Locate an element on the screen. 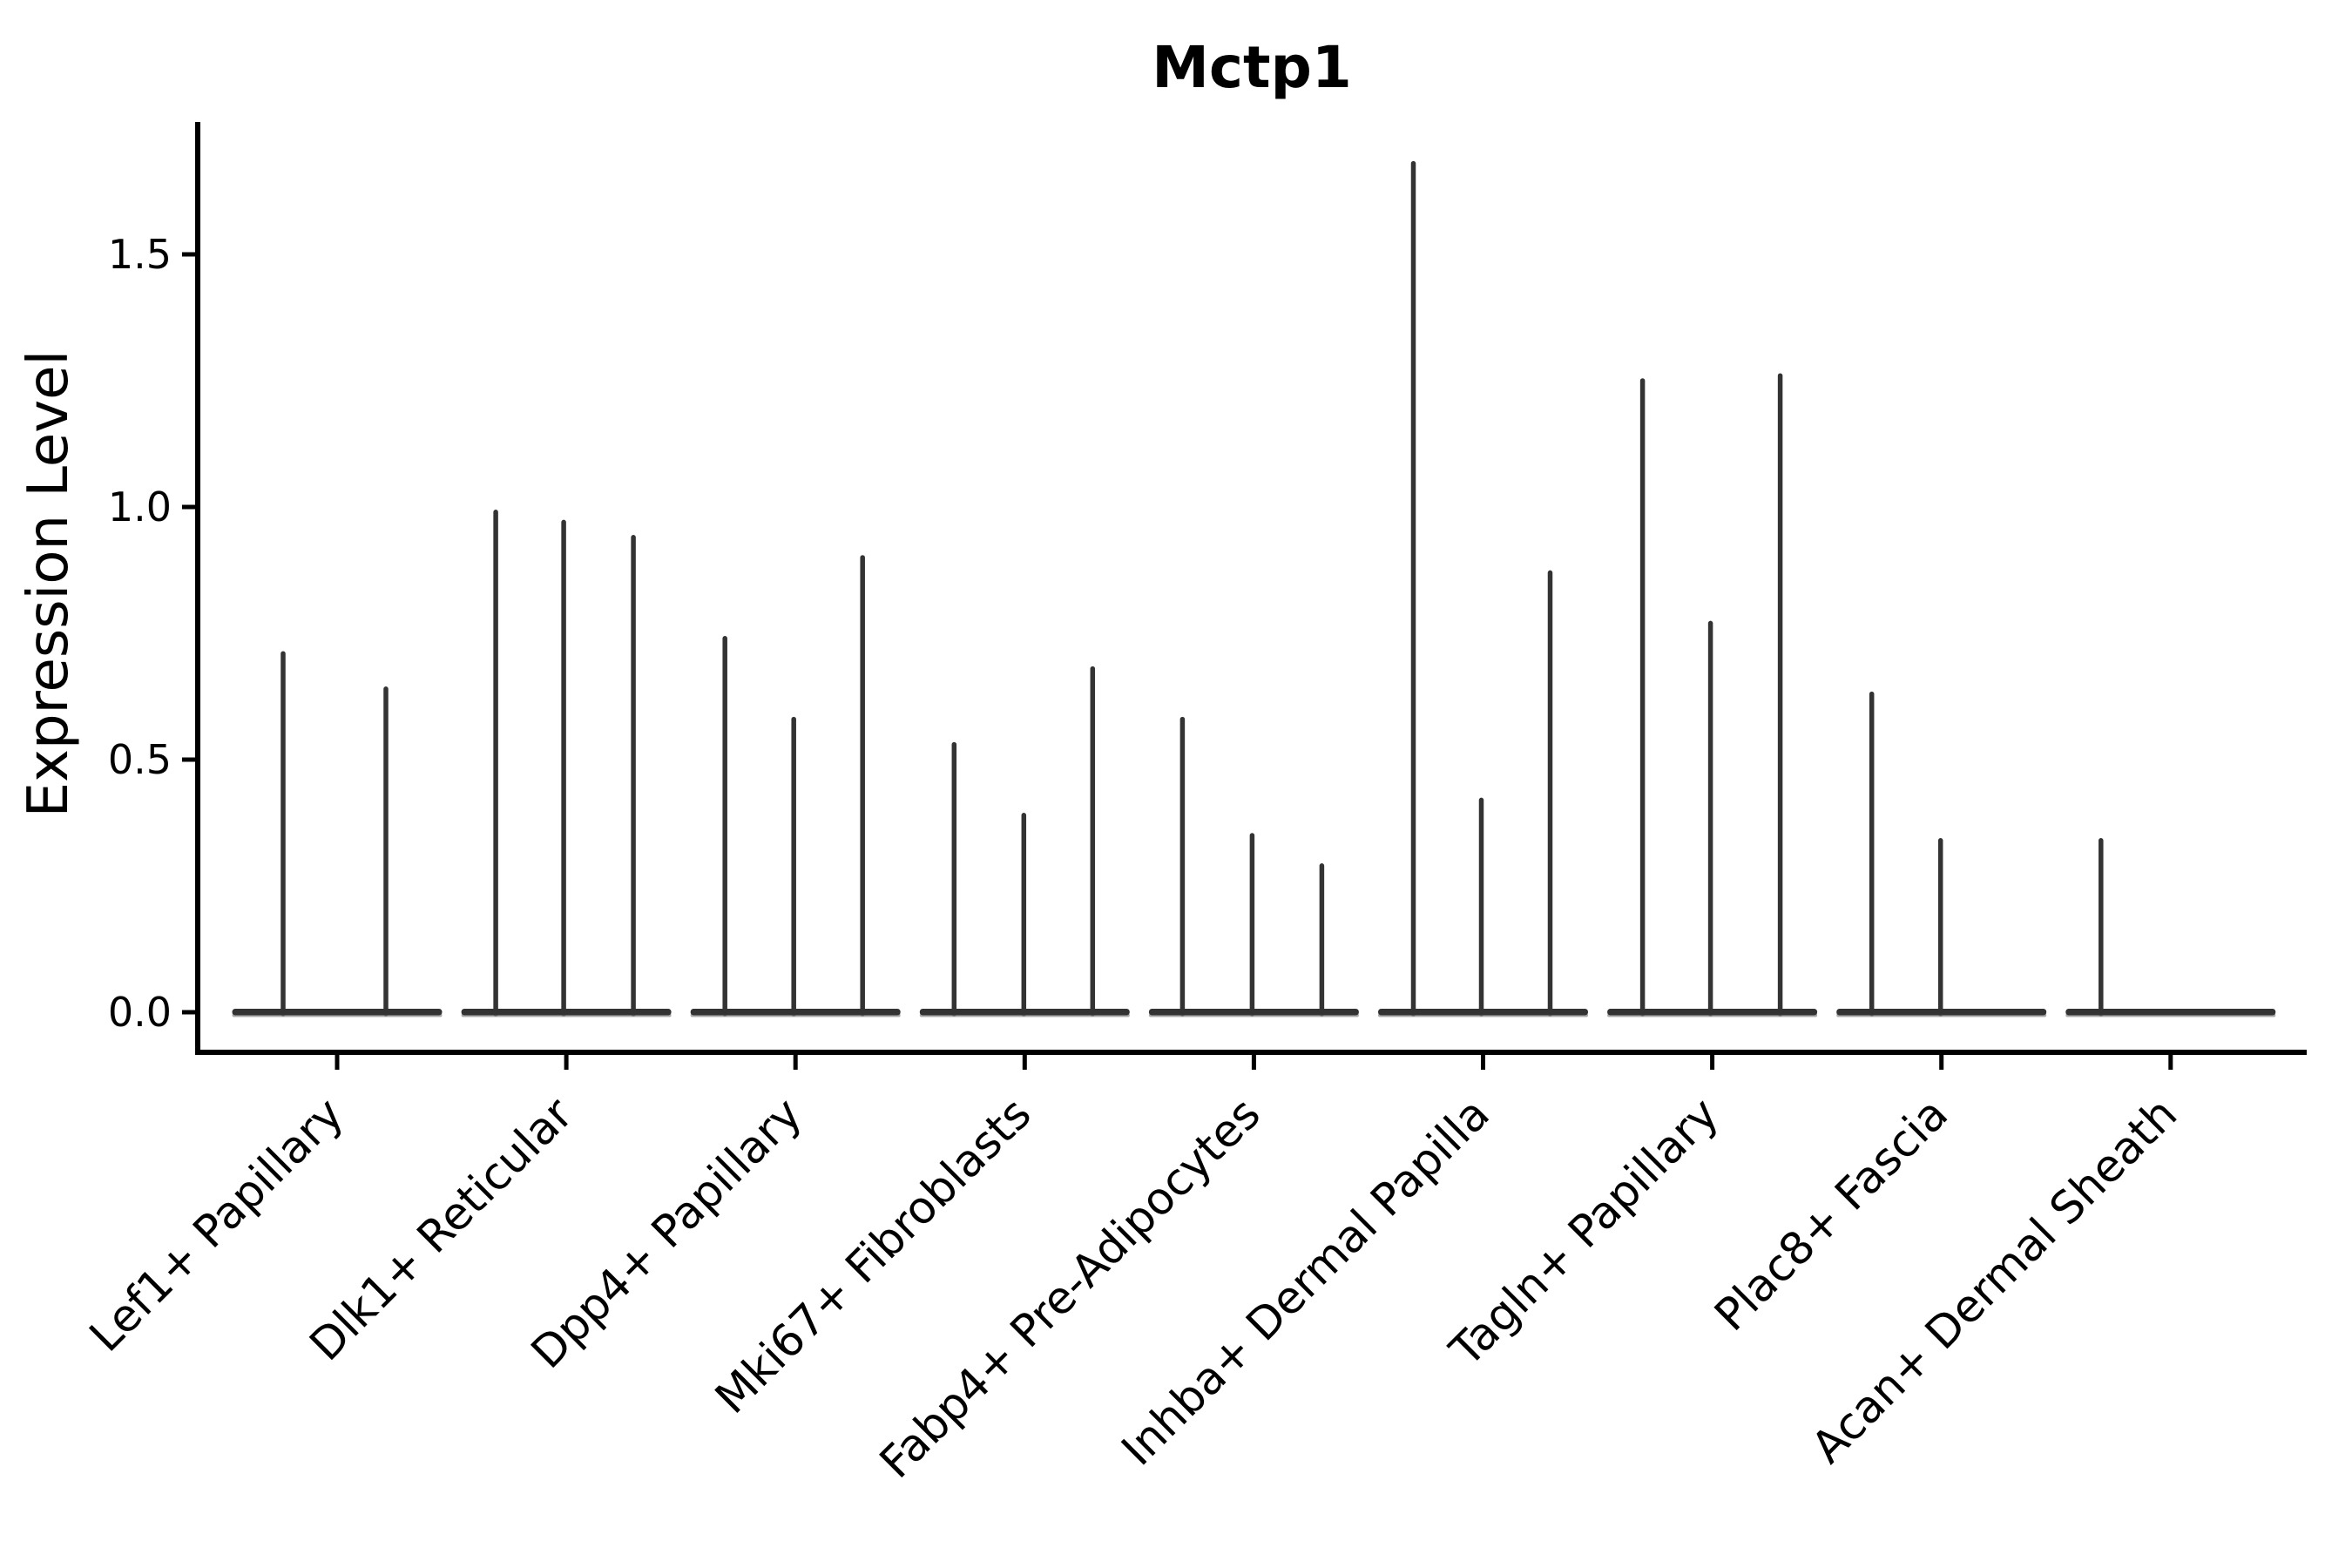  y-tick-label: 1.0 is located at coordinates (140, 507).